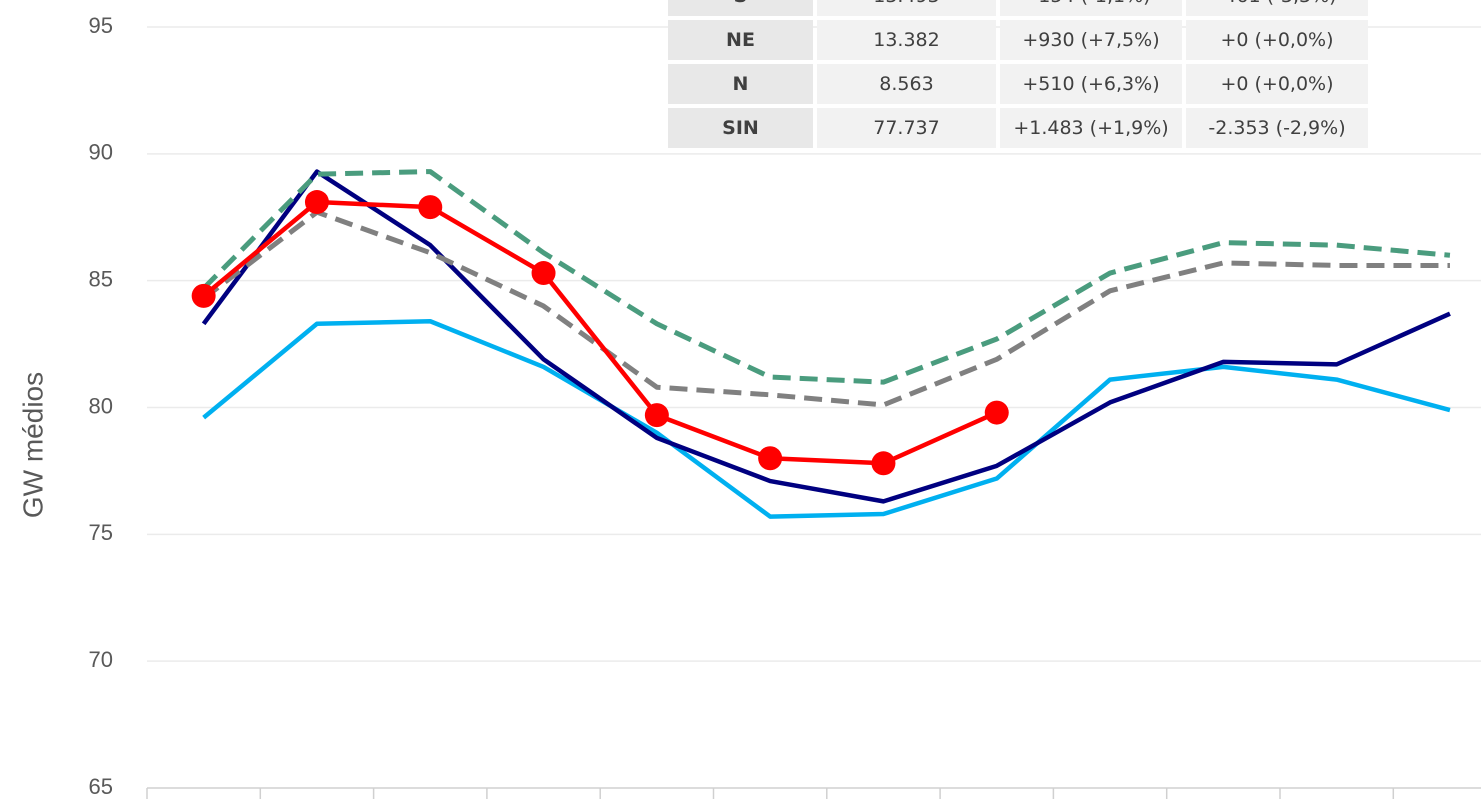 This screenshot has height=799, width=1481. What do you see at coordinates (101, 278) in the screenshot?
I see `y-tick-label: 85` at bounding box center [101, 278].